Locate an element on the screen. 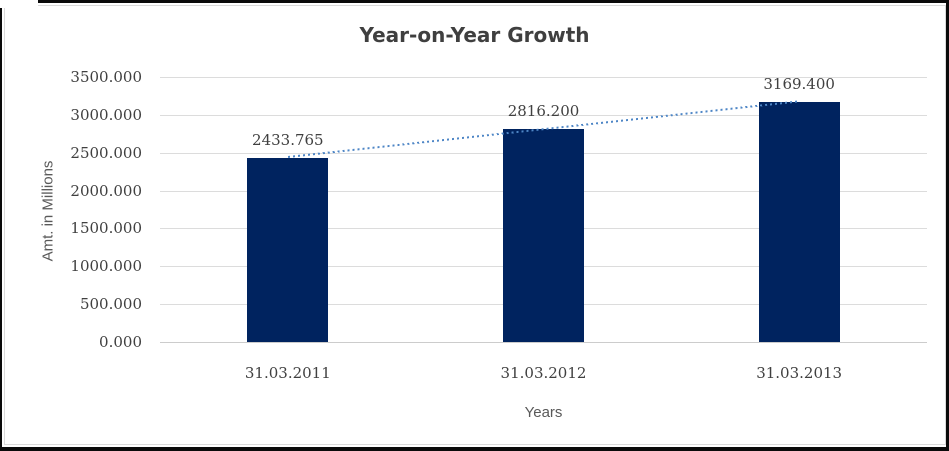  border-right is located at coordinates (947, 225).